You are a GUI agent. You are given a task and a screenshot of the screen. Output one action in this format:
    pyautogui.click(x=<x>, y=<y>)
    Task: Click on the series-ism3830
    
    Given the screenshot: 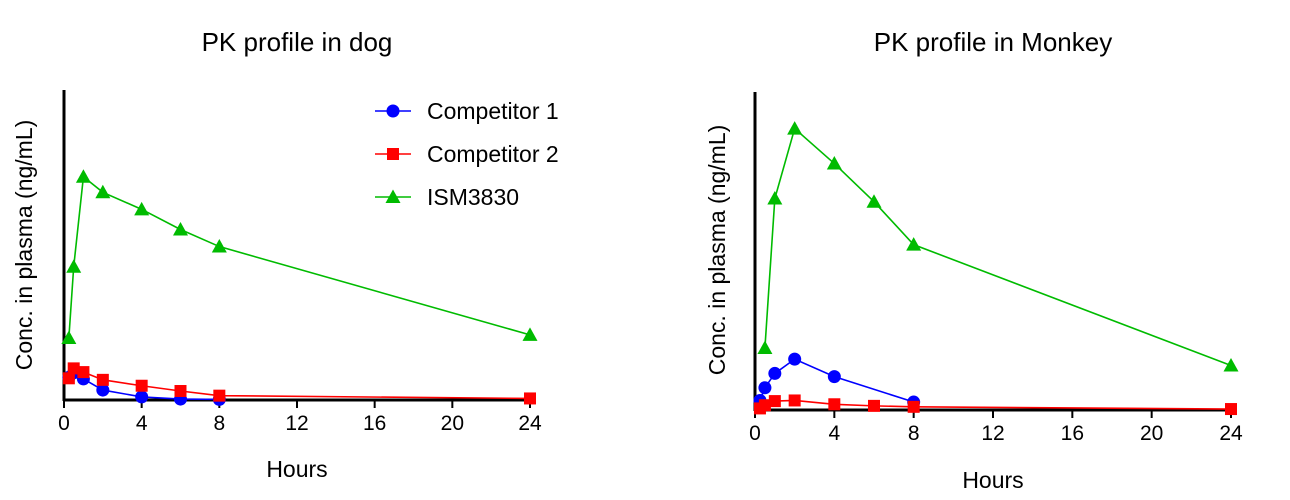 What is the action you would take?
    pyautogui.click(x=299, y=256)
    